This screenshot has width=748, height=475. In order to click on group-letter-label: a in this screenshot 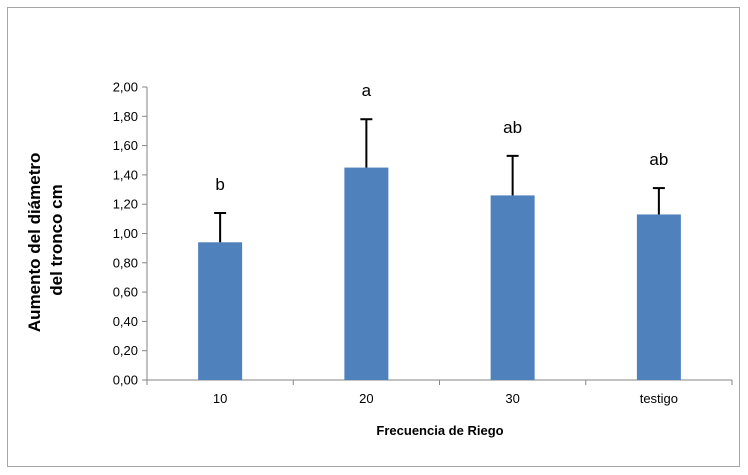, I will do `click(367, 90)`.